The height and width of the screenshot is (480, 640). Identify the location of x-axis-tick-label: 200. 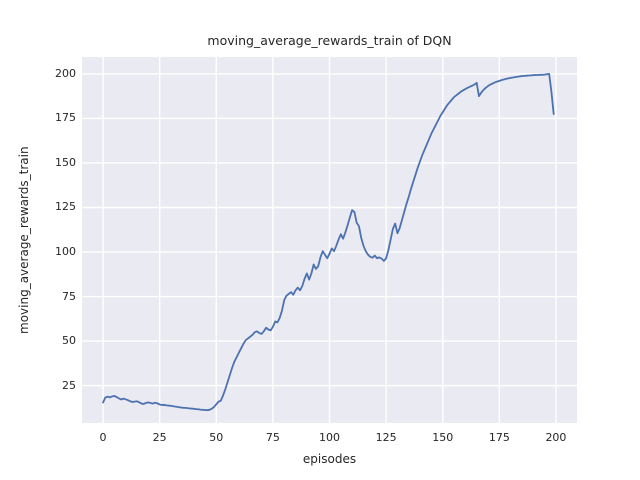
(556, 437).